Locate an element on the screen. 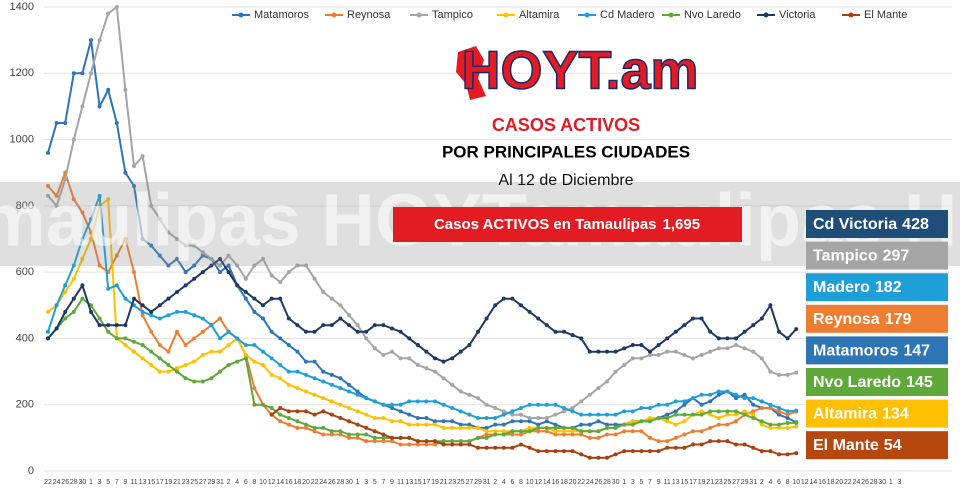 The width and height of the screenshot is (960, 502). city-label: Nvo Laredo is located at coordinates (857, 382).